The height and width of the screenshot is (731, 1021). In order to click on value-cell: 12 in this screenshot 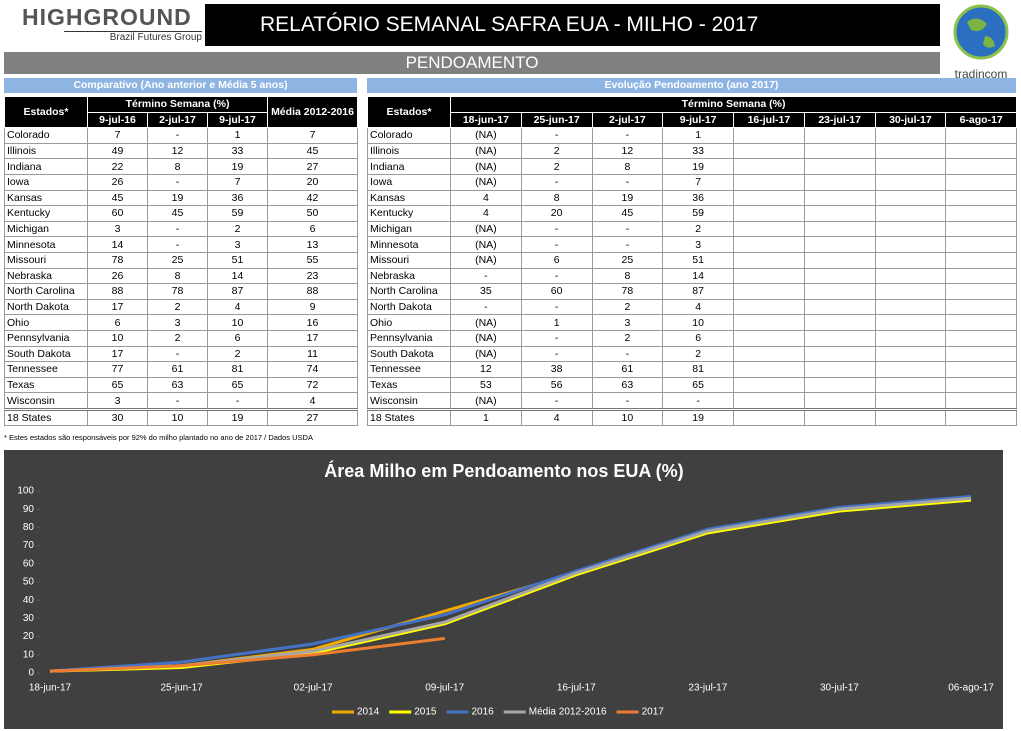, I will do `click(627, 151)`.